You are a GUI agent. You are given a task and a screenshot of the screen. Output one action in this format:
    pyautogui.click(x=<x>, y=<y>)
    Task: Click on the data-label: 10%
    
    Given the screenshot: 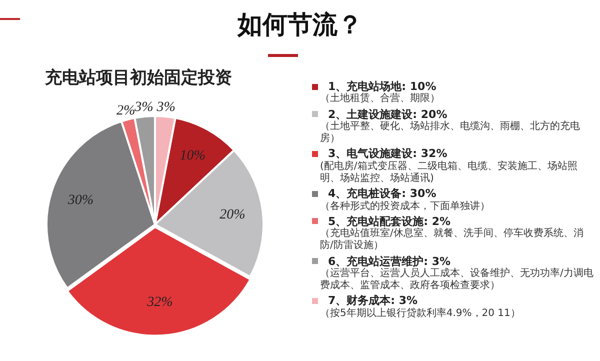 What is the action you would take?
    pyautogui.click(x=193, y=156)
    